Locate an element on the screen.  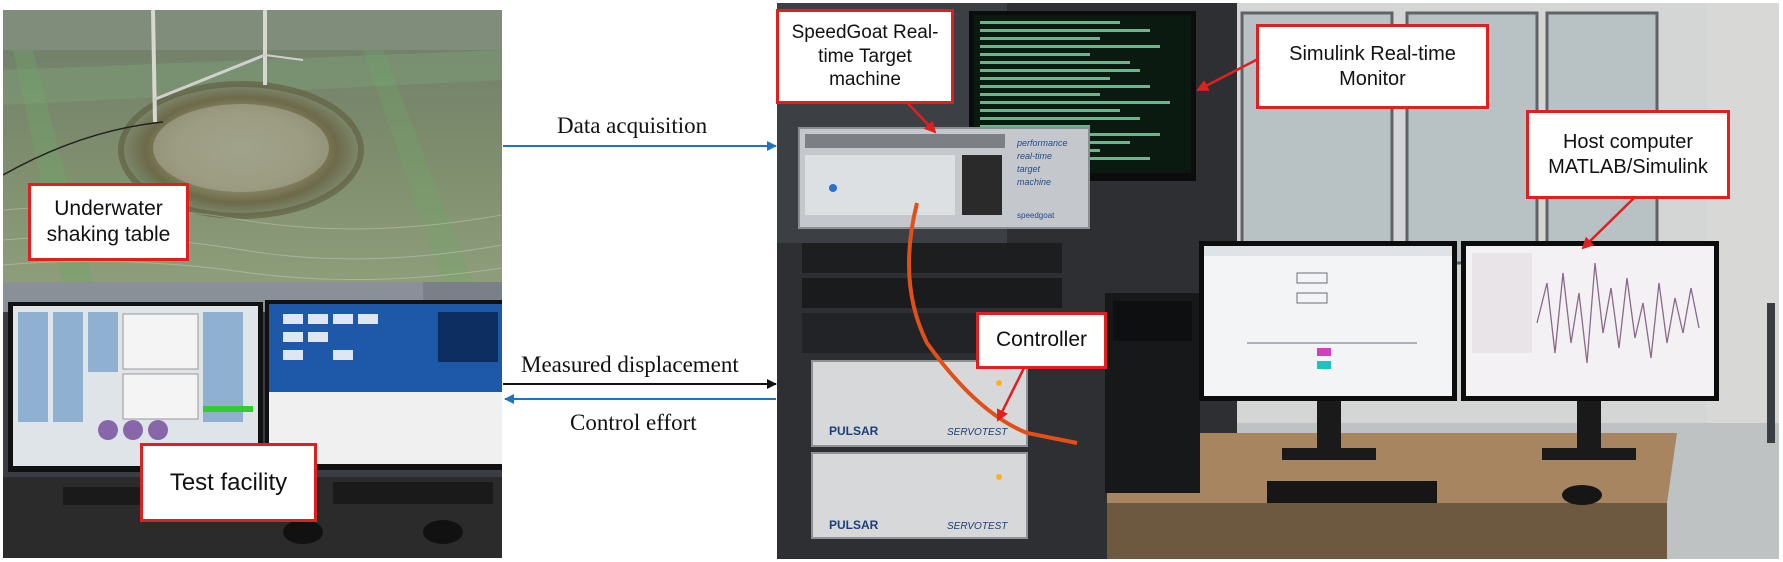
svg-text: target is located at coordinates (1029, 169).